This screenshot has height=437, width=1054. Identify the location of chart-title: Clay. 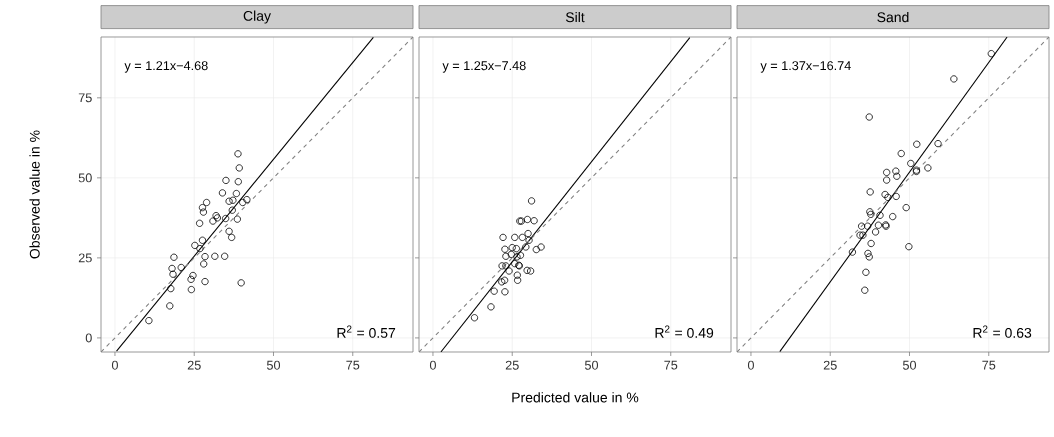
(257, 17).